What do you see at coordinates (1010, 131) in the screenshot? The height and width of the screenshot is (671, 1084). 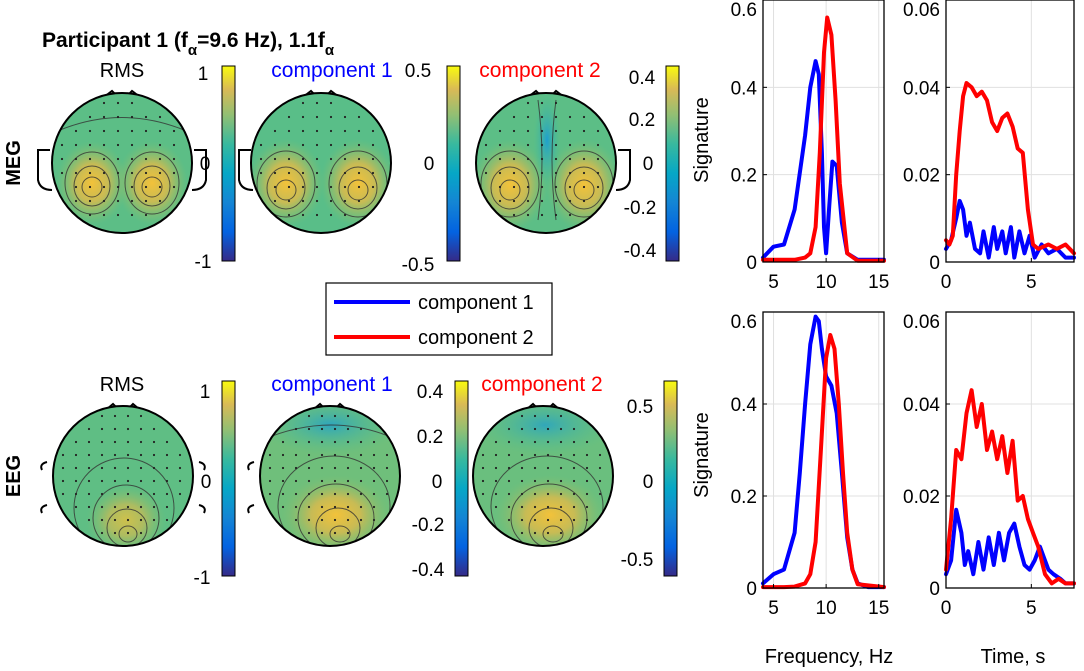 I see `axes-box` at bounding box center [1010, 131].